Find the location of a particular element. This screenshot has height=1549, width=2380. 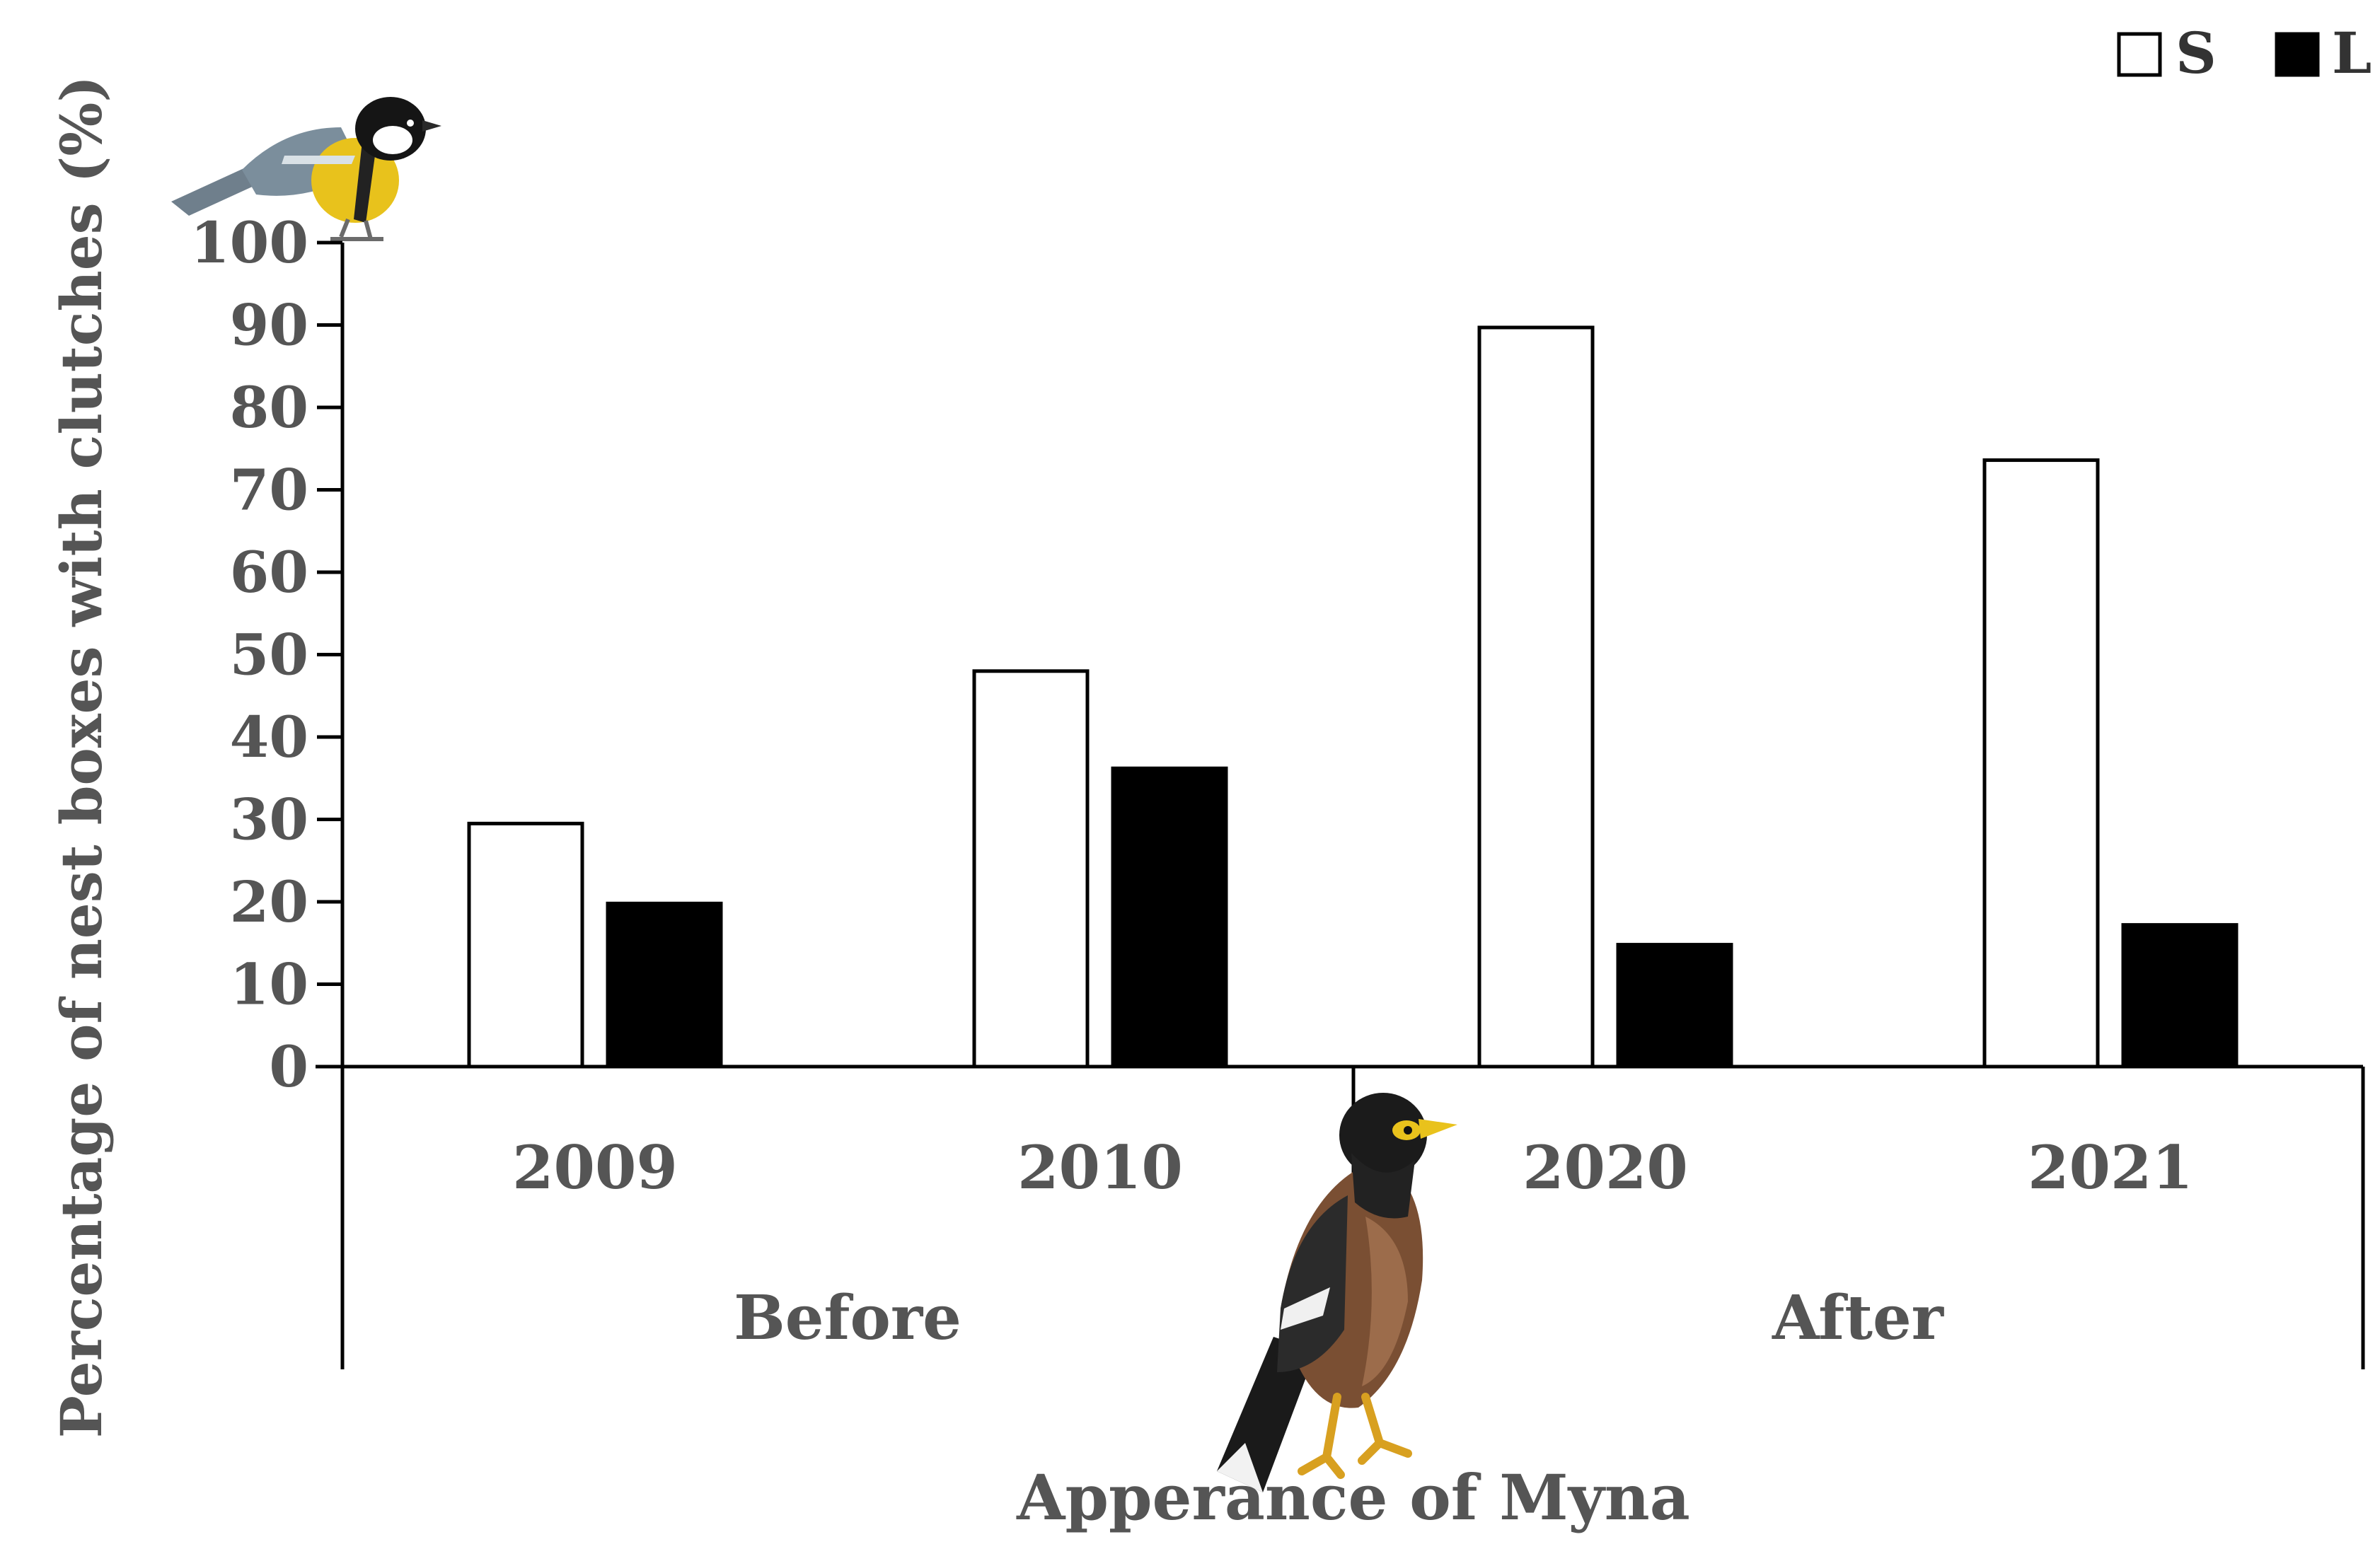

x-tick-label-2021: 2021 is located at coordinates (2111, 1167).